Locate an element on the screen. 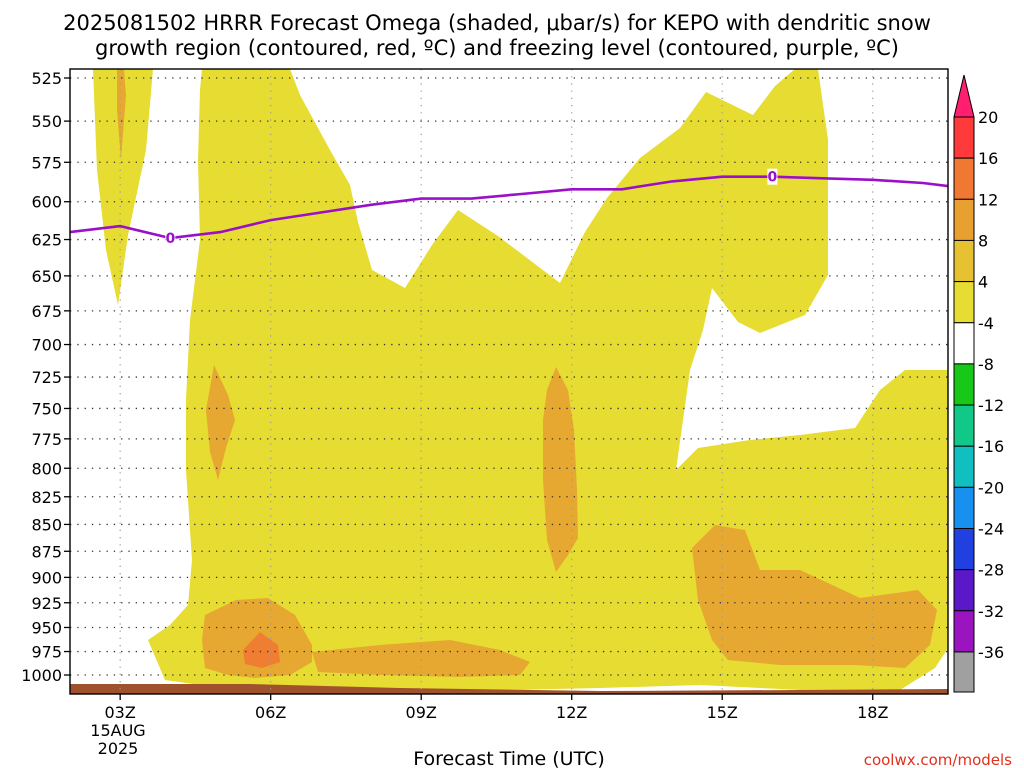 The height and width of the screenshot is (768, 1024). omega-max-mid-left is located at coordinates (220, 422).